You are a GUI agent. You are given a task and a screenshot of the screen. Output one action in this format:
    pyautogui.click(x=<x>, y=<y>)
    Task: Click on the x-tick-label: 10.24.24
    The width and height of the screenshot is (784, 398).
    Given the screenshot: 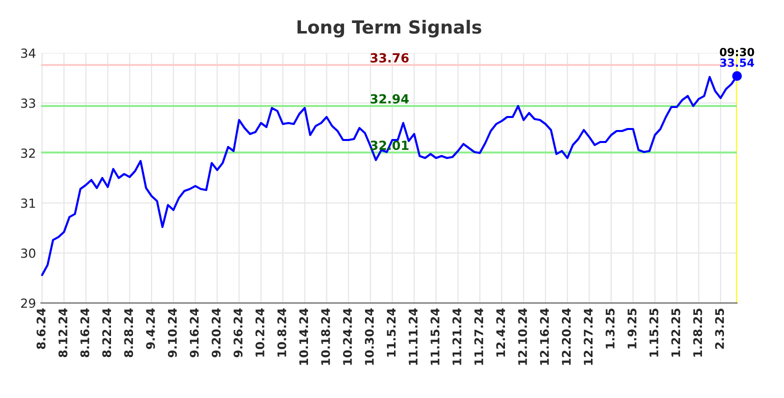 What is the action you would take?
    pyautogui.click(x=347, y=336)
    